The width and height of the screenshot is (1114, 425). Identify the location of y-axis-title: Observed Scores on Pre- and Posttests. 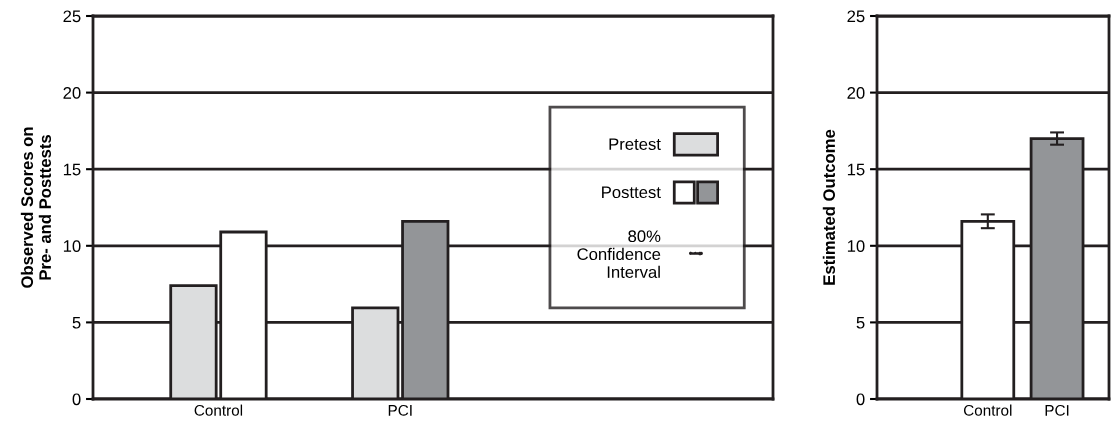
(36, 207).